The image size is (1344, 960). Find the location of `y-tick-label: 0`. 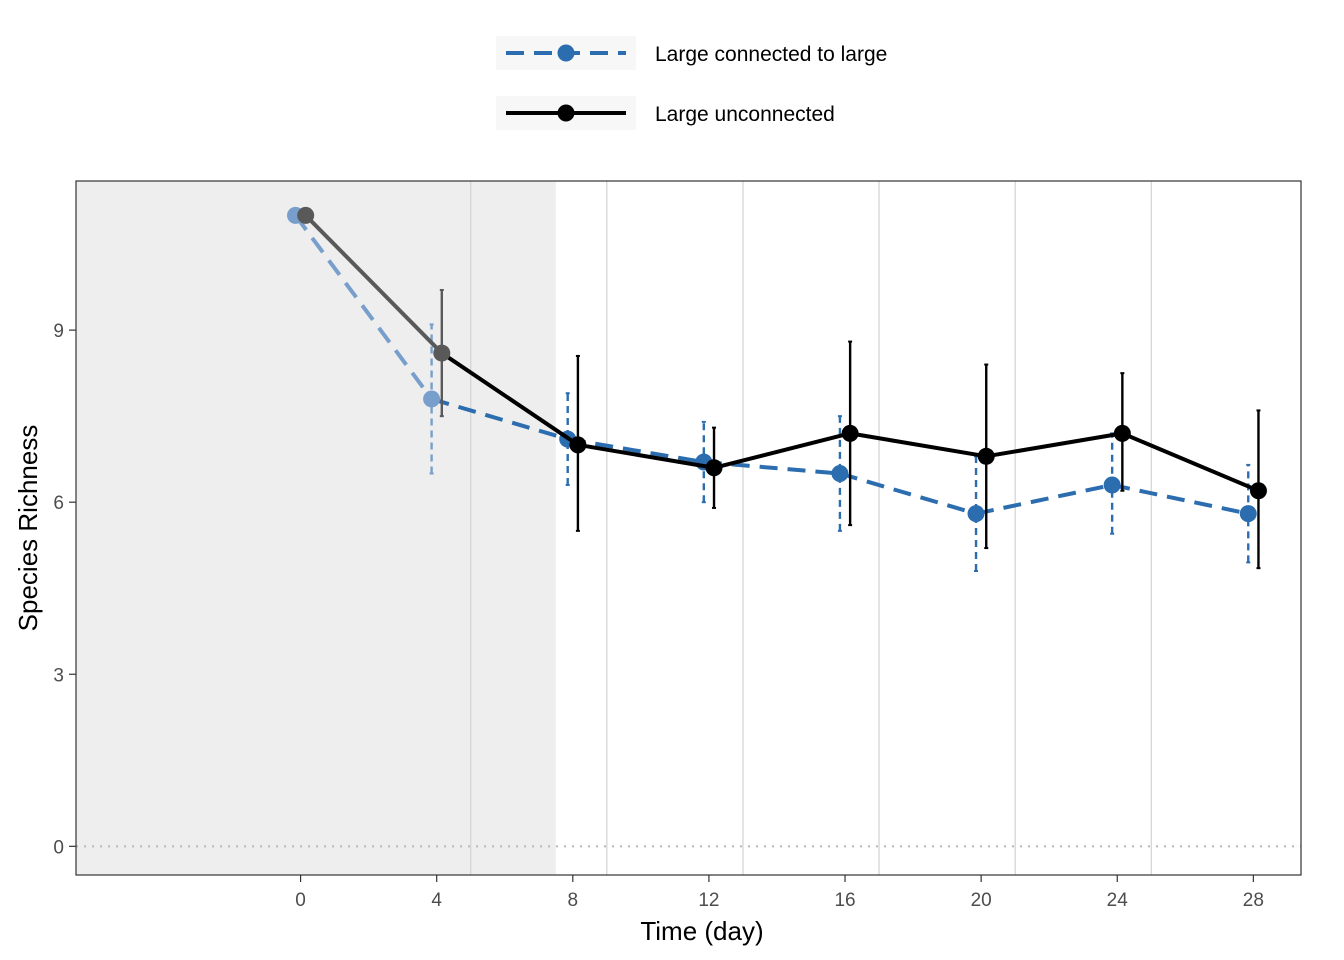

y-tick-label: 0 is located at coordinates (58, 847).